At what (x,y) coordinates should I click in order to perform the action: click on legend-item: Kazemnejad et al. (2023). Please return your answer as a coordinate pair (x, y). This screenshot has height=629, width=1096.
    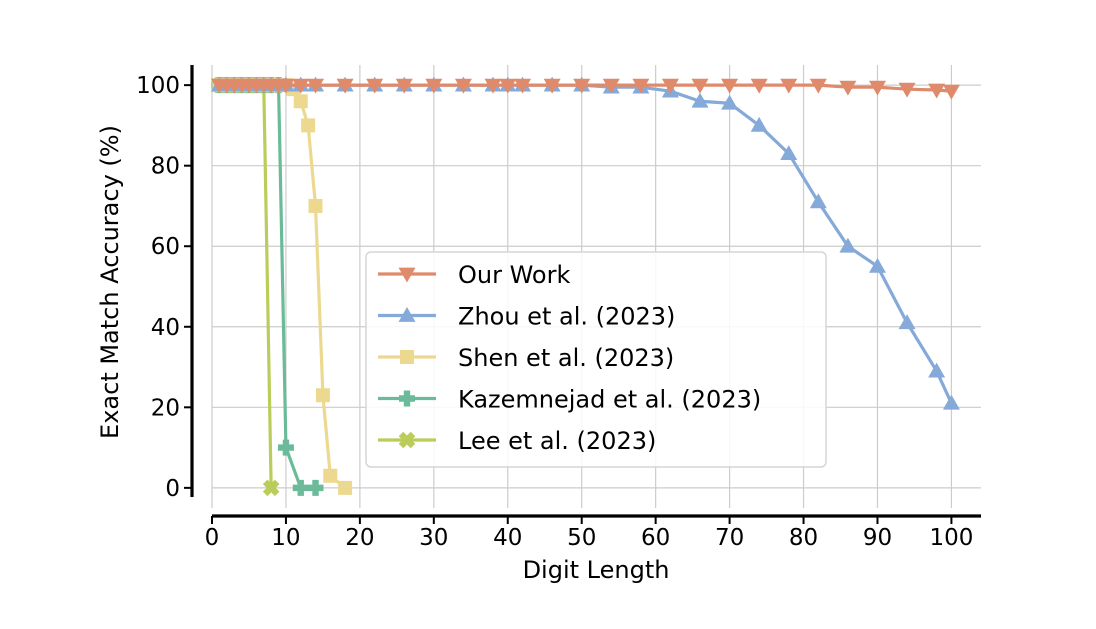
    Looking at the image, I should click on (569, 400).